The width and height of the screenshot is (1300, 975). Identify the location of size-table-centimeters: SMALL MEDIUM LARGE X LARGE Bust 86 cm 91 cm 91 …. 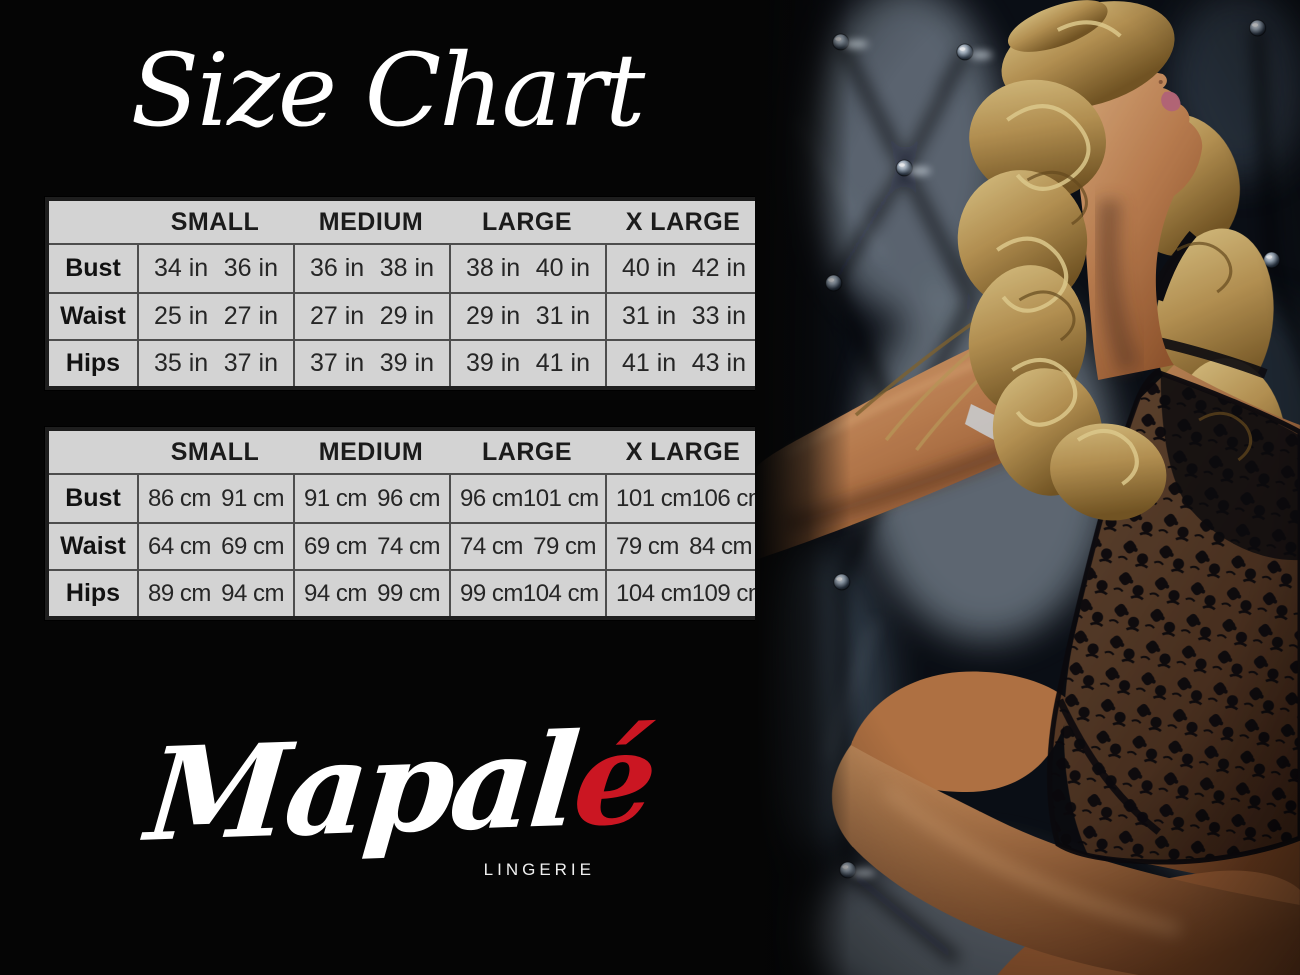
(405, 523).